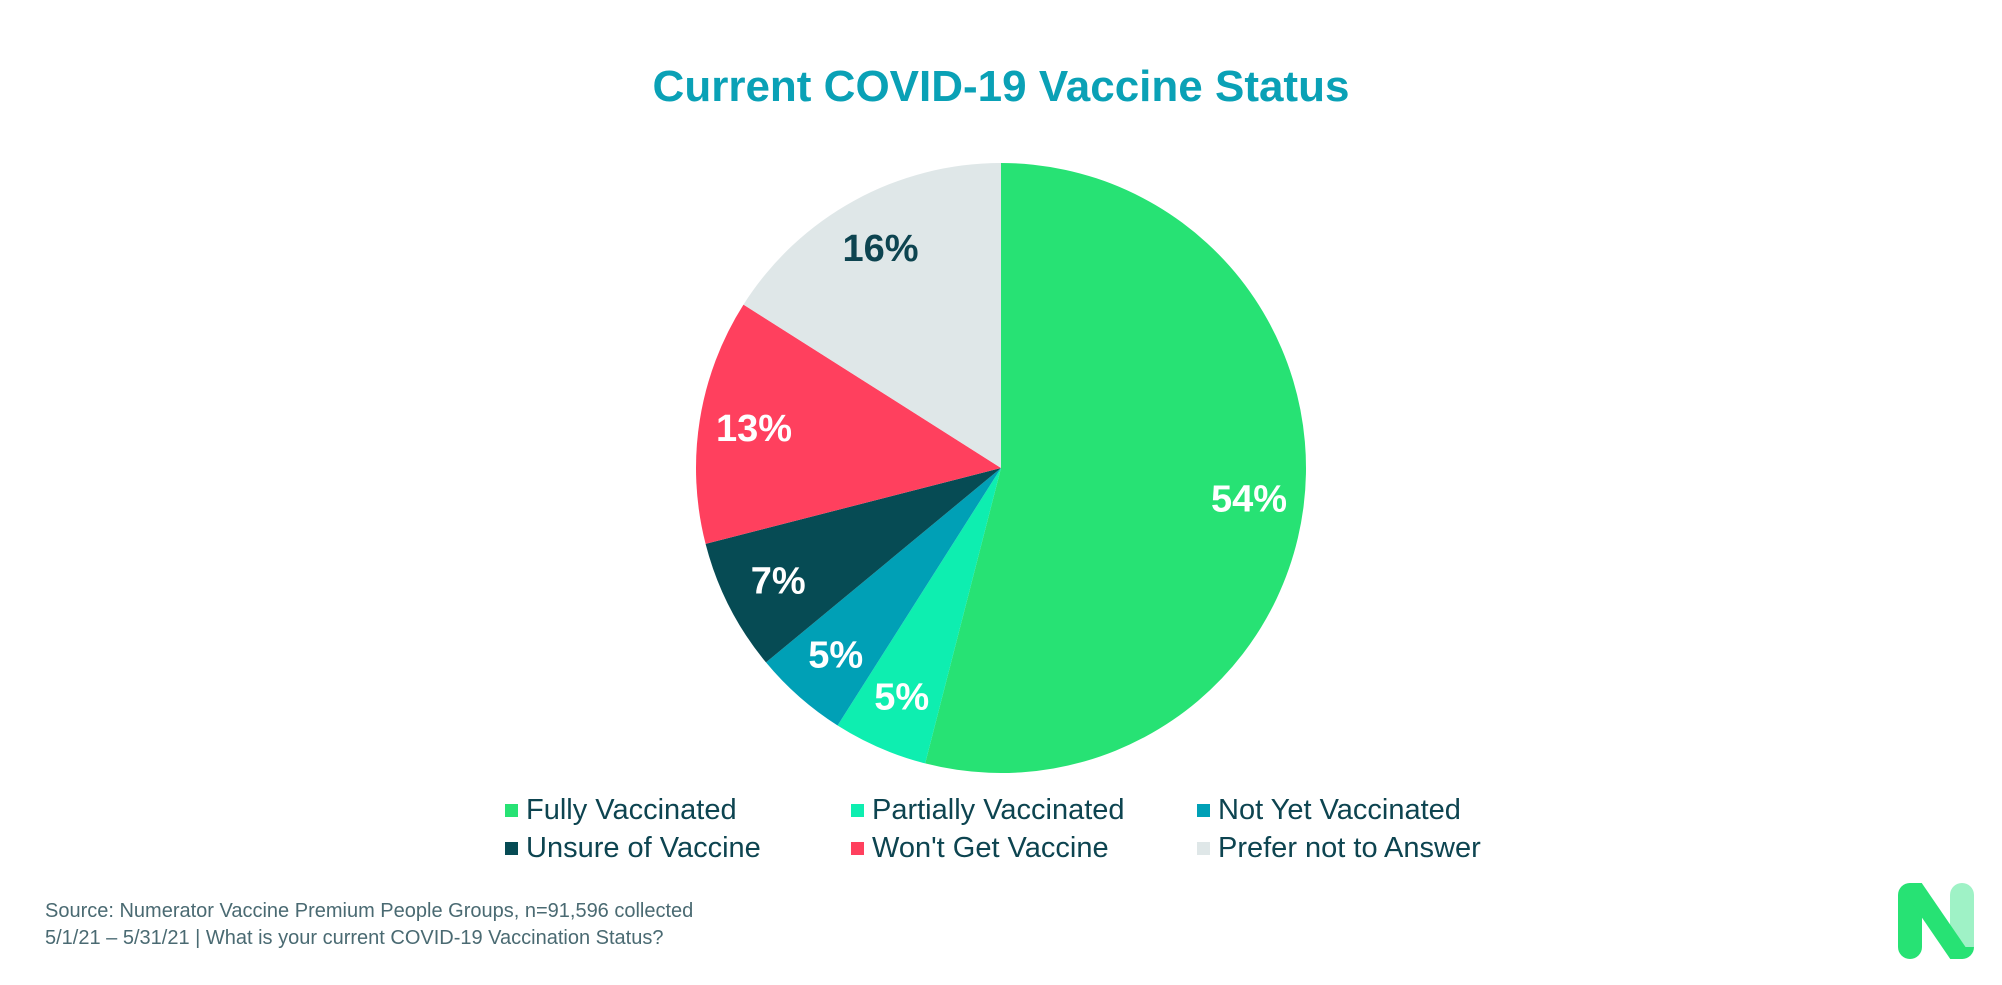 This screenshot has width=2002, height=985. What do you see at coordinates (919, 616) in the screenshot?
I see `pie-slice-partially-vaccinated` at bounding box center [919, 616].